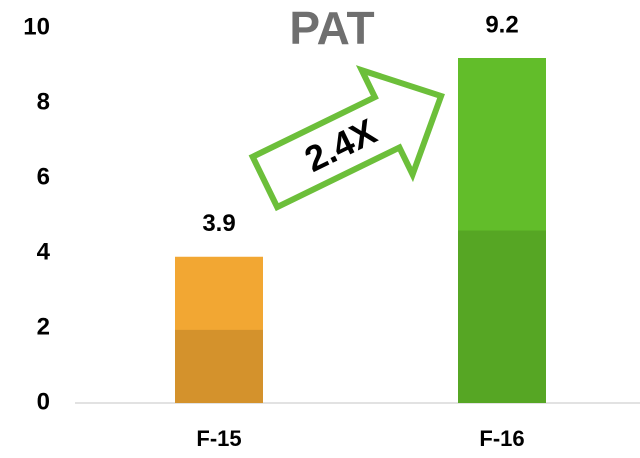 The width and height of the screenshot is (640, 458). What do you see at coordinates (501, 24) in the screenshot?
I see `data-label: 9.2` at bounding box center [501, 24].